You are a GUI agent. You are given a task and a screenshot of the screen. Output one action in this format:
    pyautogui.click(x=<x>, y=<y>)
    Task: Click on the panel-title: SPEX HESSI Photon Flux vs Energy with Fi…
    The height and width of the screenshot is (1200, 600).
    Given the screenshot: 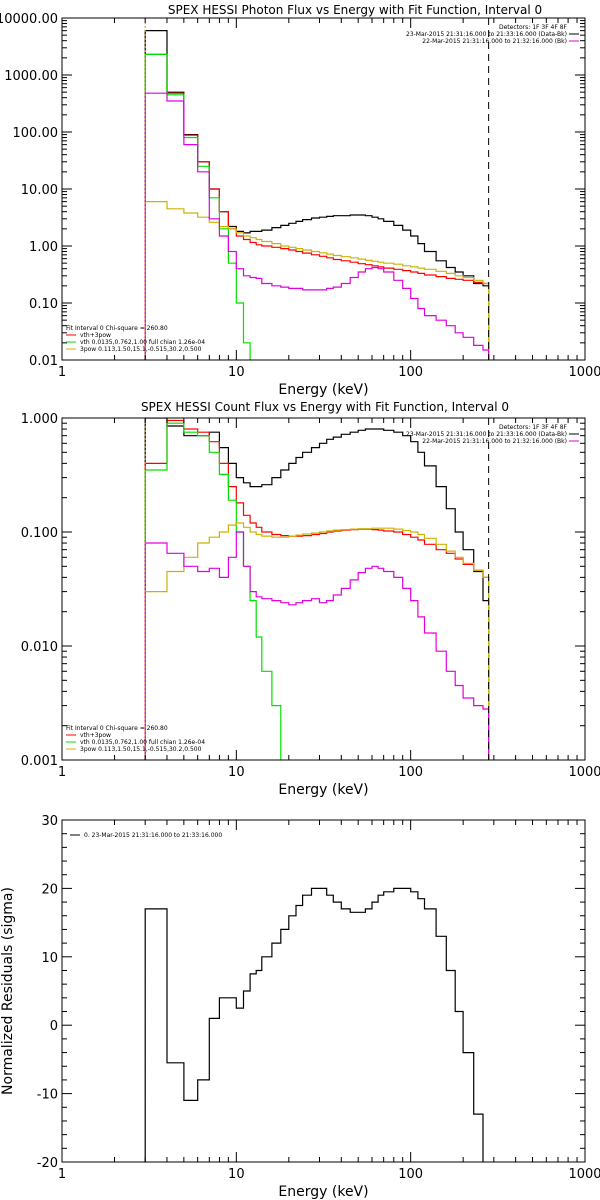 What is the action you would take?
    pyautogui.click(x=355, y=10)
    